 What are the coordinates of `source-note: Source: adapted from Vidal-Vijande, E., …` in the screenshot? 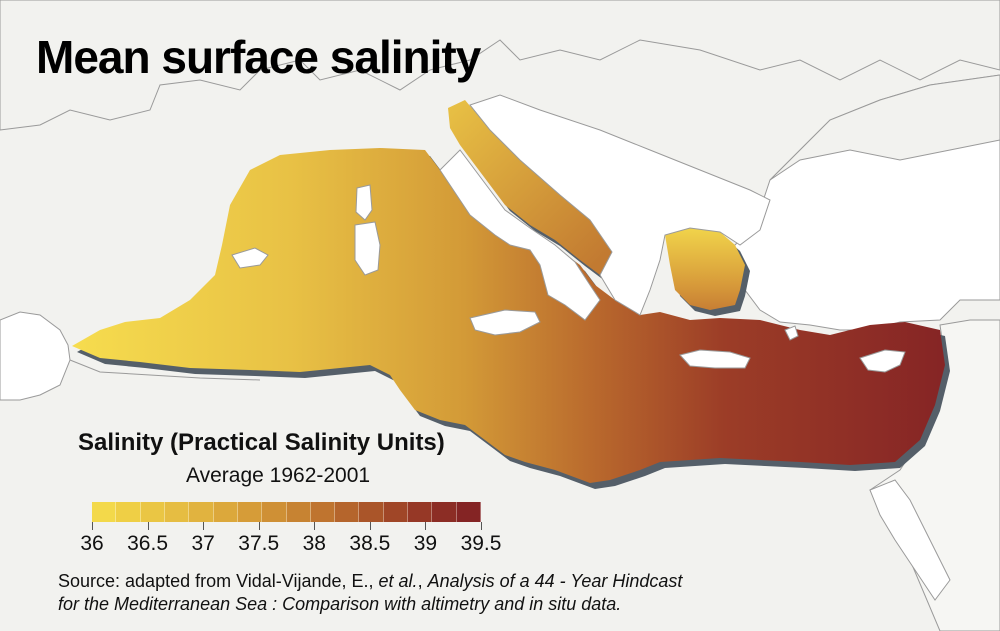 It's located at (370, 593).